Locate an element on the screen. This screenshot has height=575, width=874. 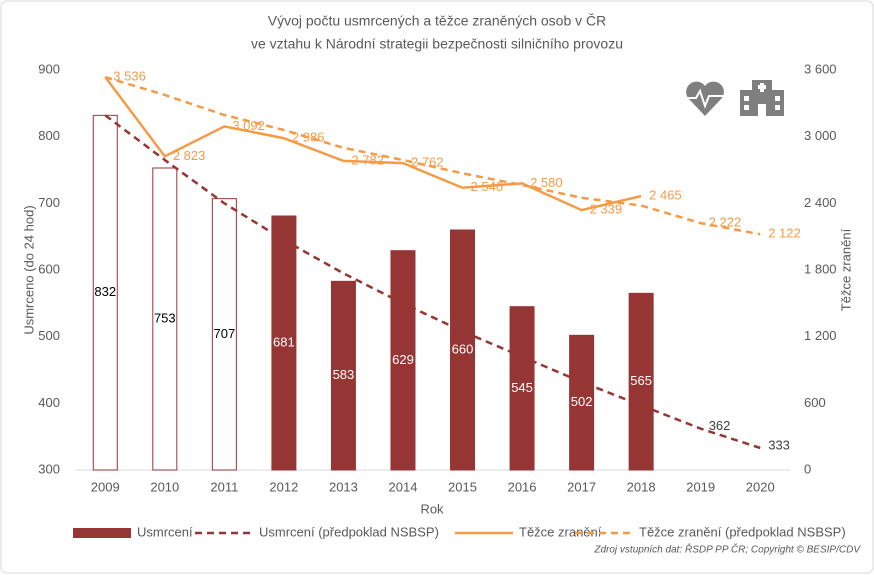
x-tick-label: 2013 is located at coordinates (343, 486).